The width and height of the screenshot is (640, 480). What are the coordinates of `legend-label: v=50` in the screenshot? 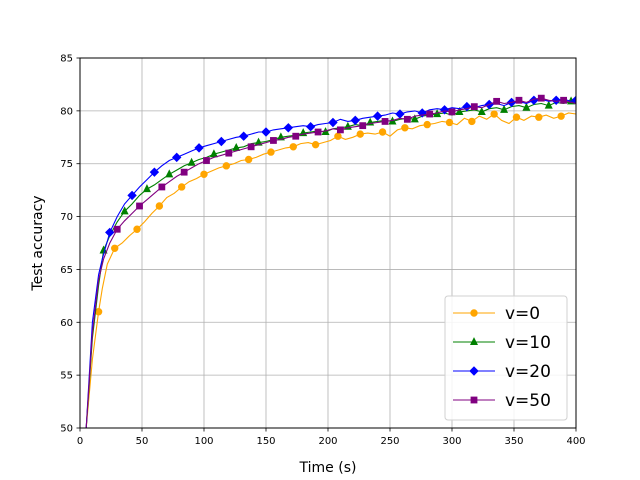 It's located at (528, 401).